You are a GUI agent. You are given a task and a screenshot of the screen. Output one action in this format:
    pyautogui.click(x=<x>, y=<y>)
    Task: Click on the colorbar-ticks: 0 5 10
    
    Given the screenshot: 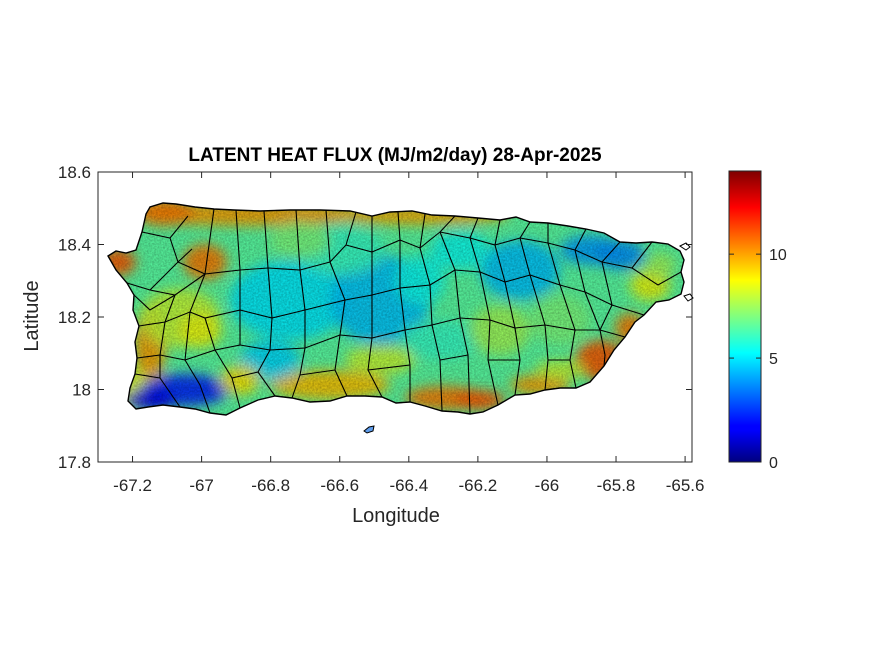 What is the action you would take?
    pyautogui.click(x=758, y=359)
    